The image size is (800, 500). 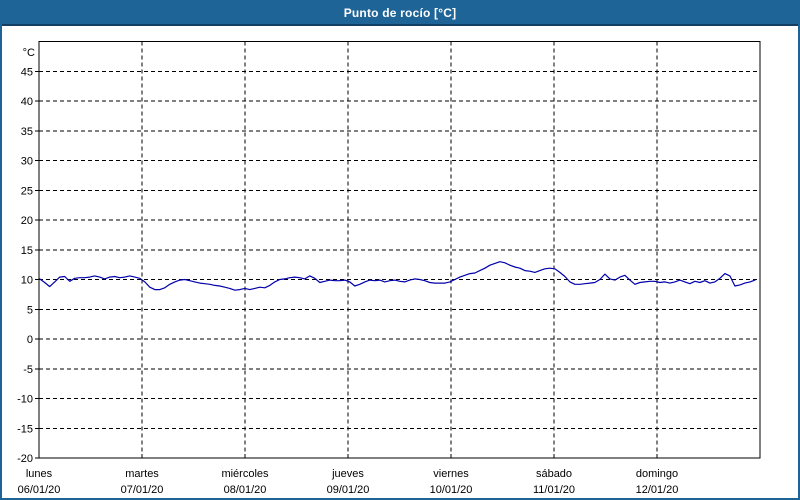 What do you see at coordinates (245, 490) in the screenshot?
I see `day-date-label: 08/01/20` at bounding box center [245, 490].